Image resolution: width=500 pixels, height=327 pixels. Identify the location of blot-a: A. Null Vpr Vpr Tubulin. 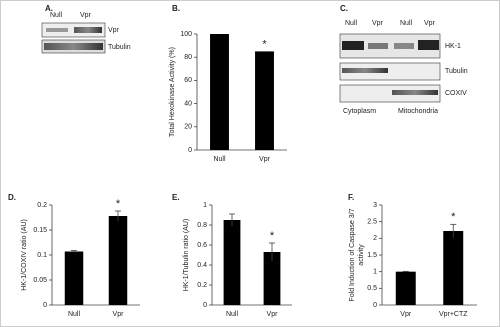
(86, 29).